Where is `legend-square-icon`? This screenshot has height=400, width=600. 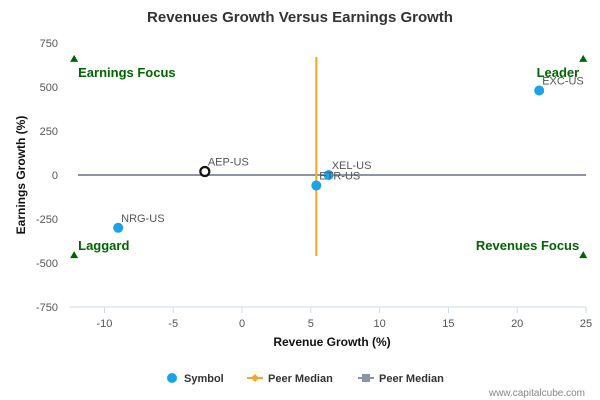 legend-square-icon is located at coordinates (366, 378).